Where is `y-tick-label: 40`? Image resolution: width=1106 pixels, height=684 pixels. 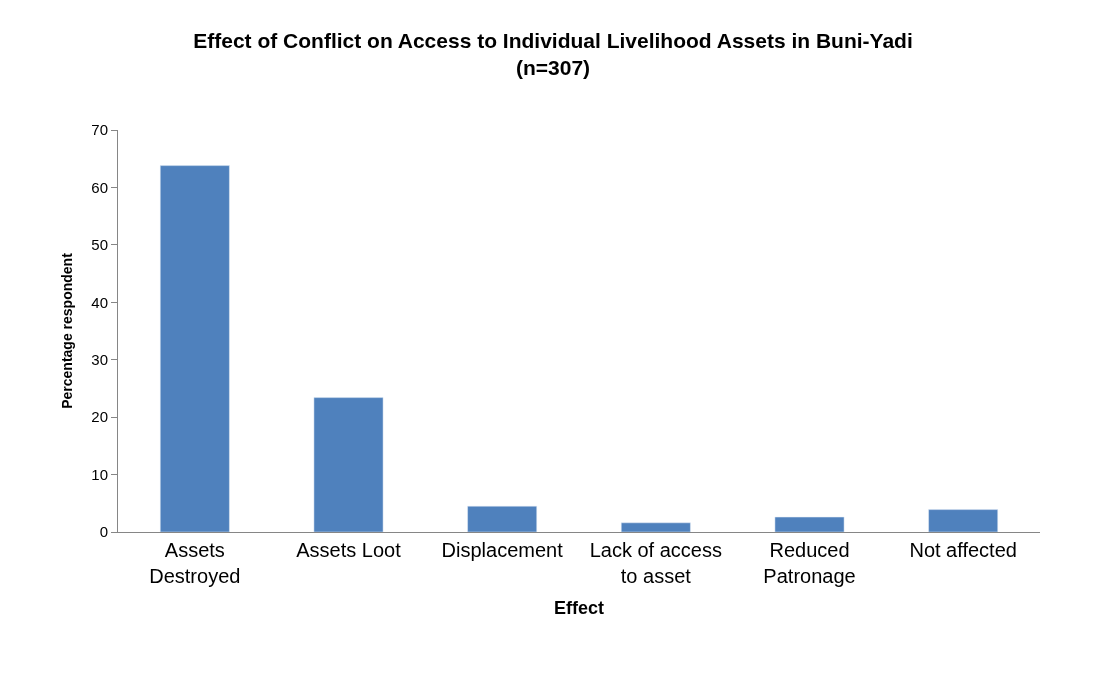 y-tick-label: 40 is located at coordinates (99, 302).